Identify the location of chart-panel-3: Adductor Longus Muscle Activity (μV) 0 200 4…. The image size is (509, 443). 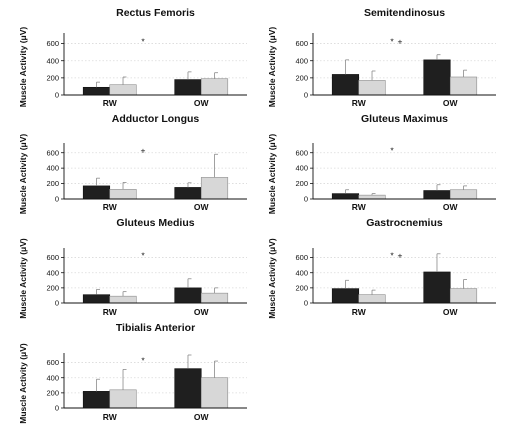
(132, 163).